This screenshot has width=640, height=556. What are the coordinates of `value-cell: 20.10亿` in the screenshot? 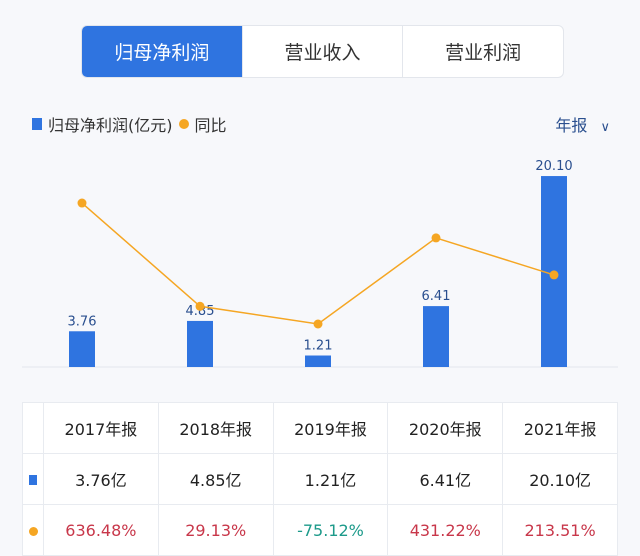 It's located at (560, 479).